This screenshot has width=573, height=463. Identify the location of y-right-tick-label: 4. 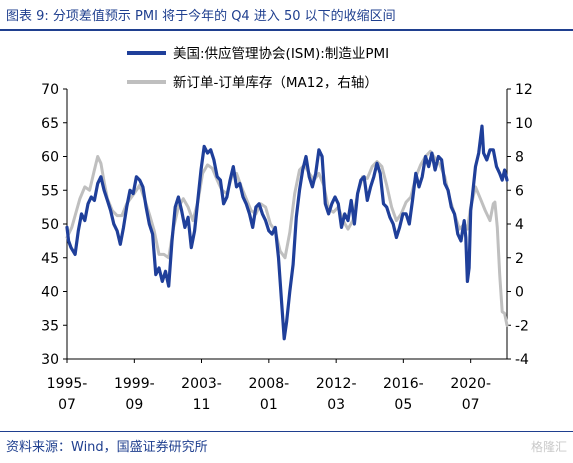
(519, 225).